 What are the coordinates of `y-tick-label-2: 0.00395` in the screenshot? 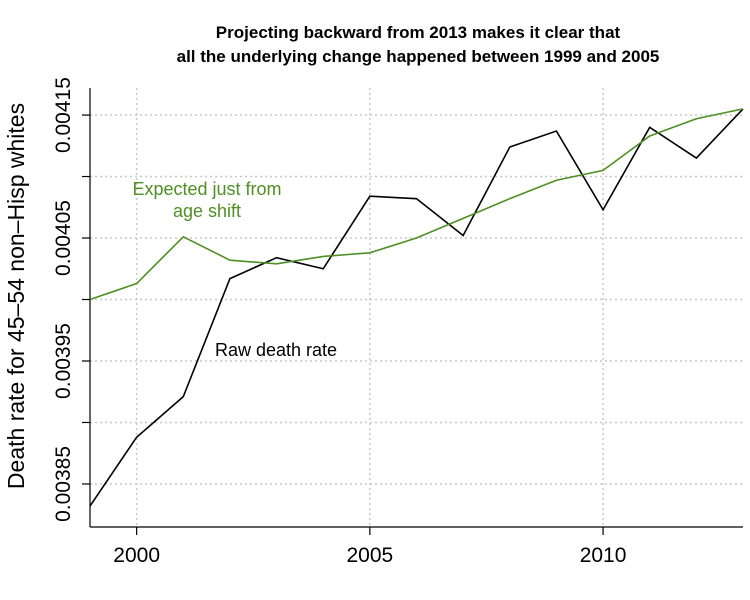 It's located at (63, 361).